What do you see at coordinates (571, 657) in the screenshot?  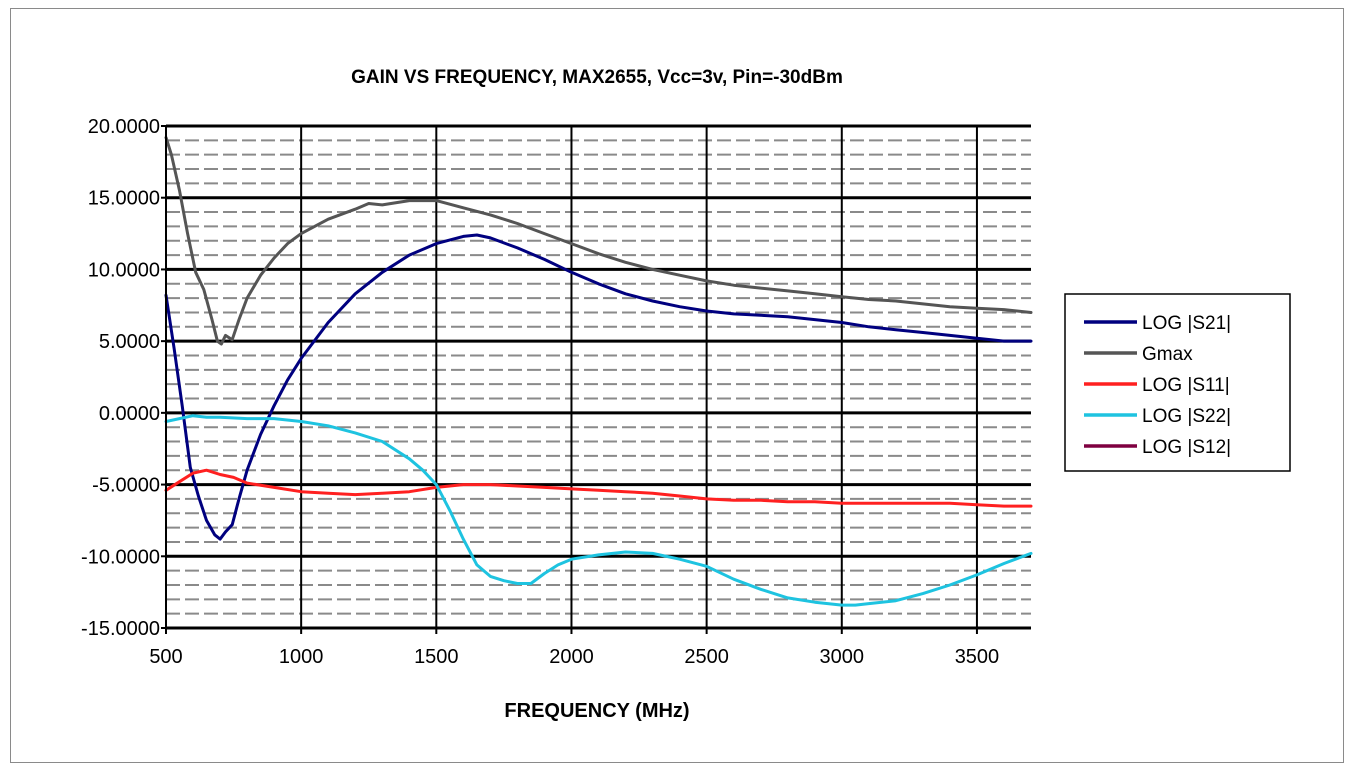 I see `x-tick-label: 2000` at bounding box center [571, 657].